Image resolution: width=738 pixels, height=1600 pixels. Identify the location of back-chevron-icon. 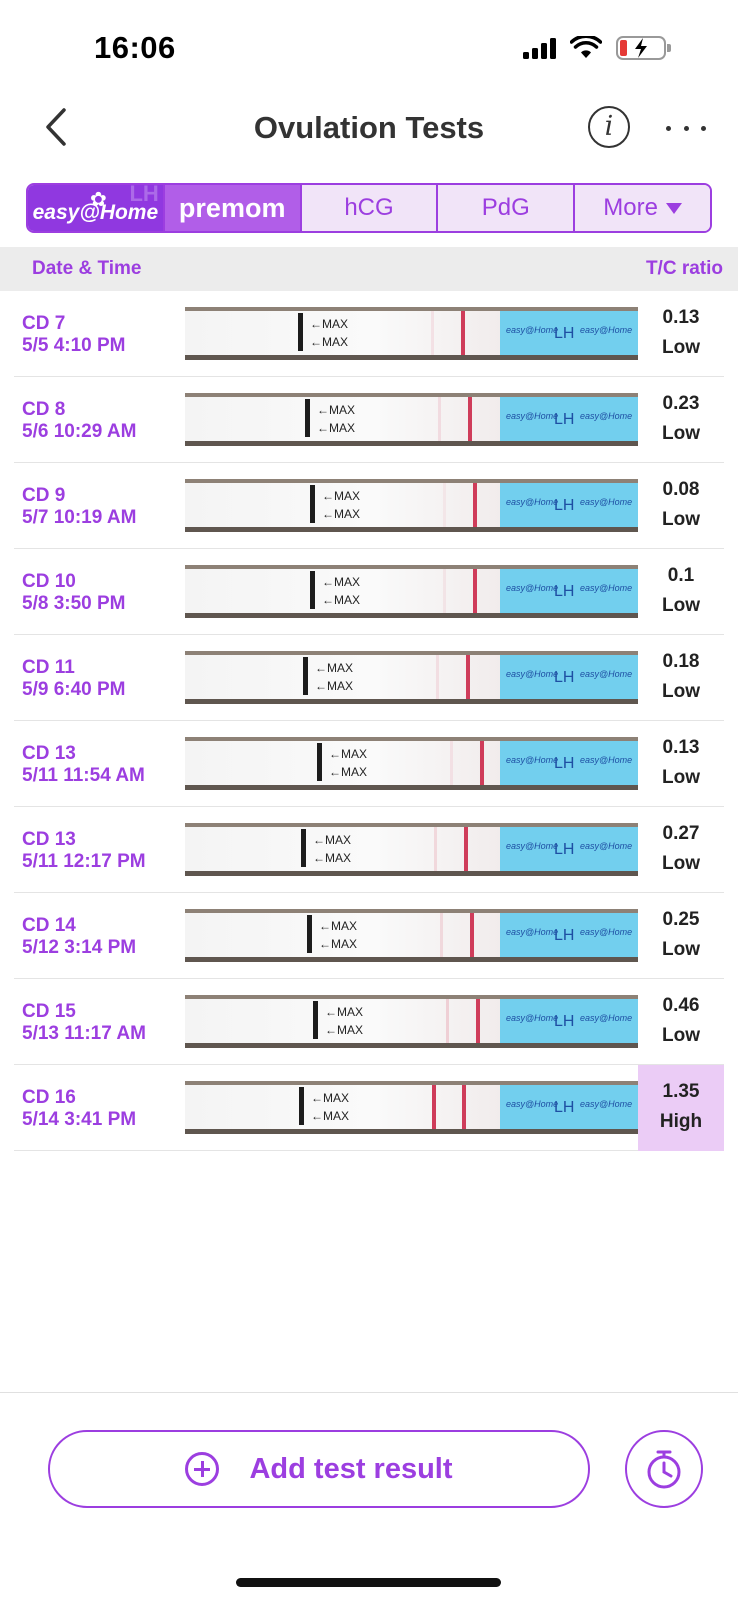
(58, 127).